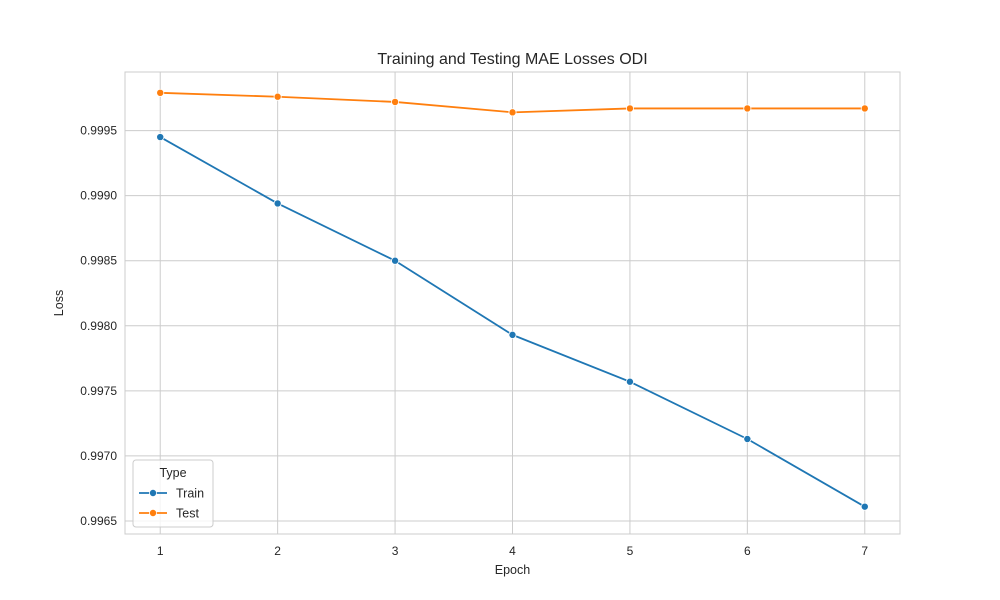 The height and width of the screenshot is (600, 1000). Describe the element at coordinates (512, 570) in the screenshot. I see `x-axis-label: Epoch` at that location.